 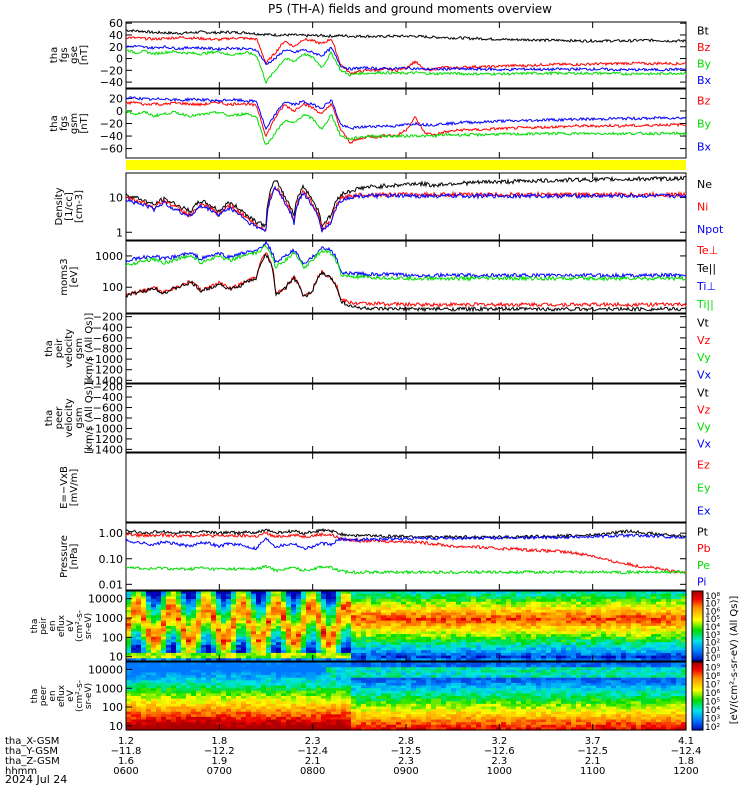 I want to click on series-line-Bt, so click(x=406, y=35).